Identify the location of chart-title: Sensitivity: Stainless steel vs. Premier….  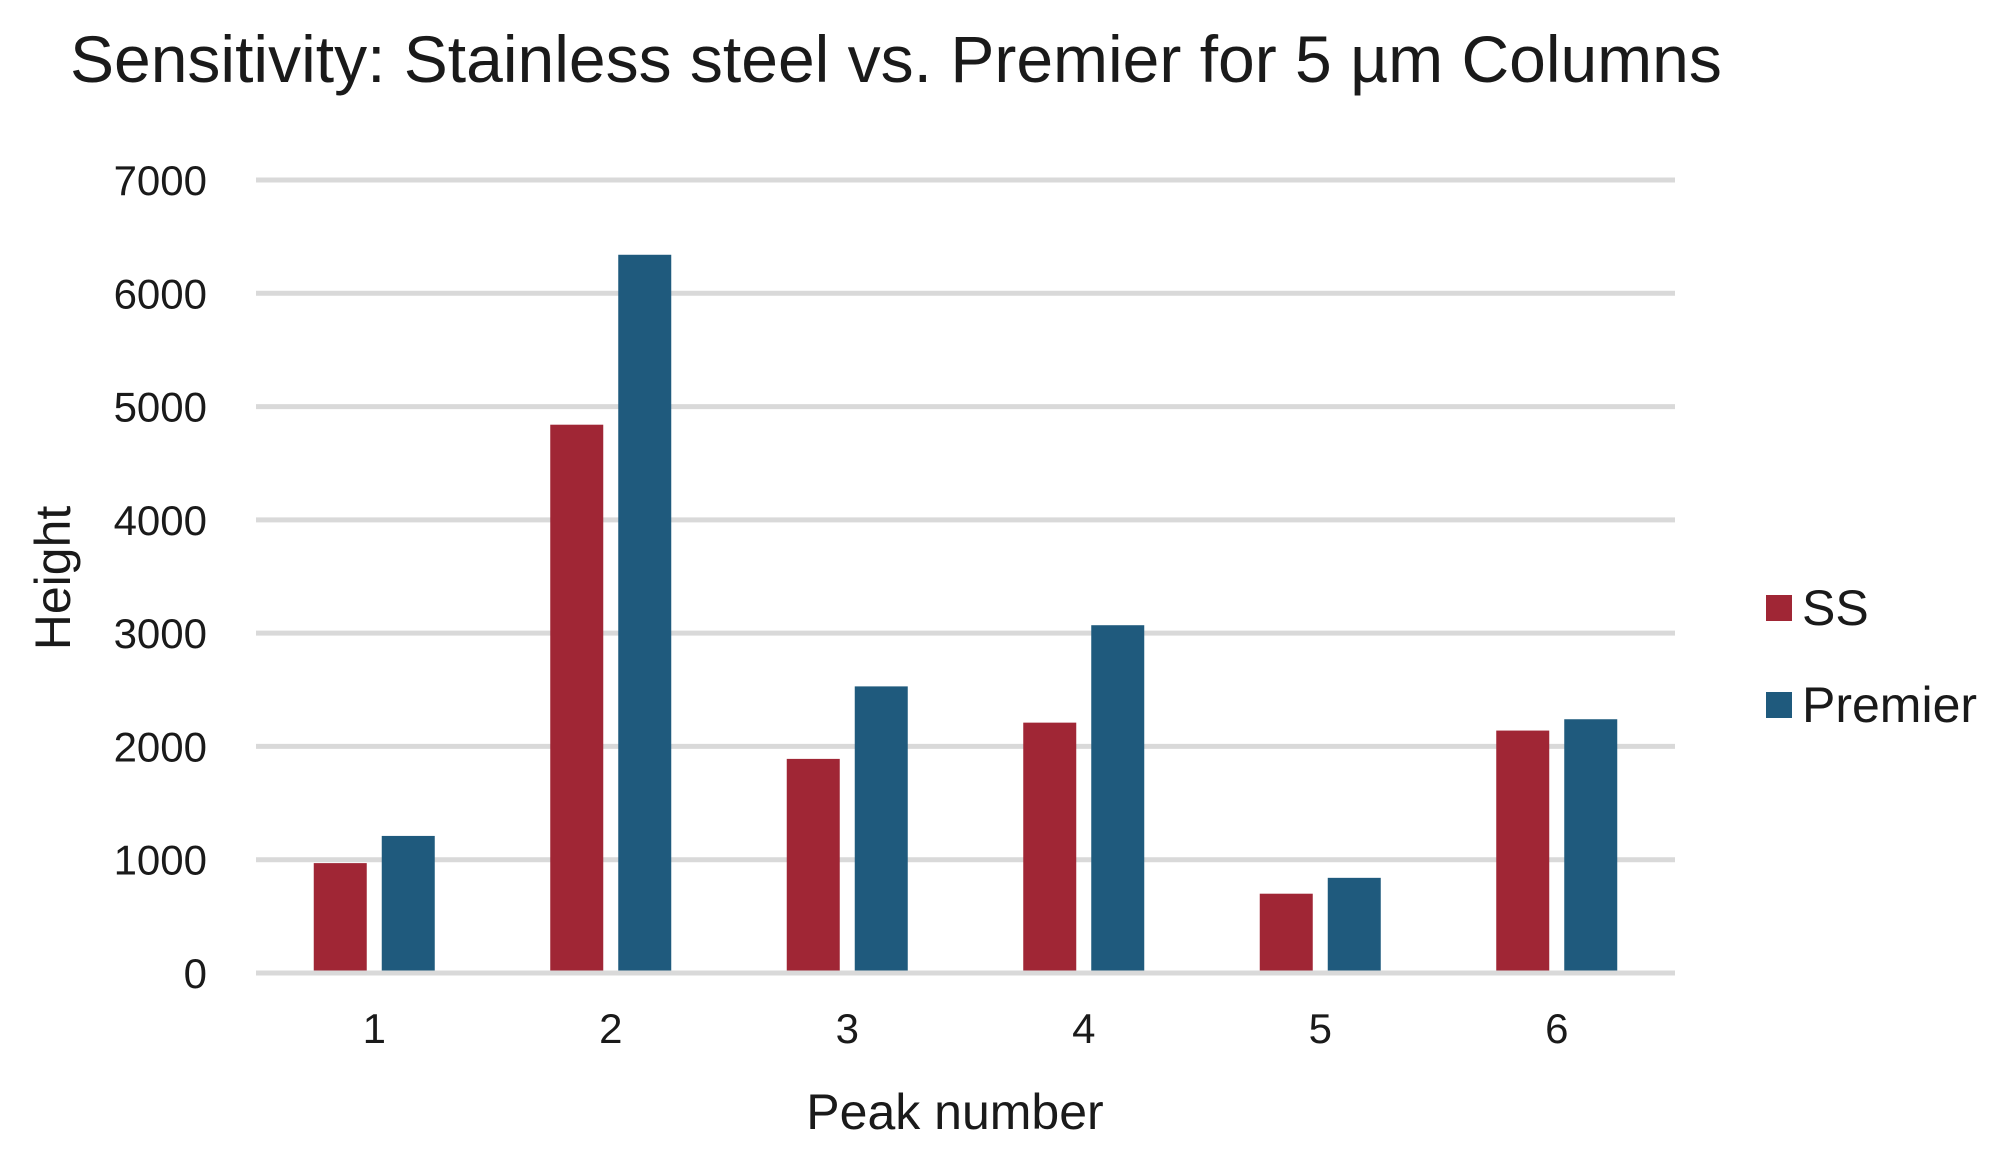
(896, 59).